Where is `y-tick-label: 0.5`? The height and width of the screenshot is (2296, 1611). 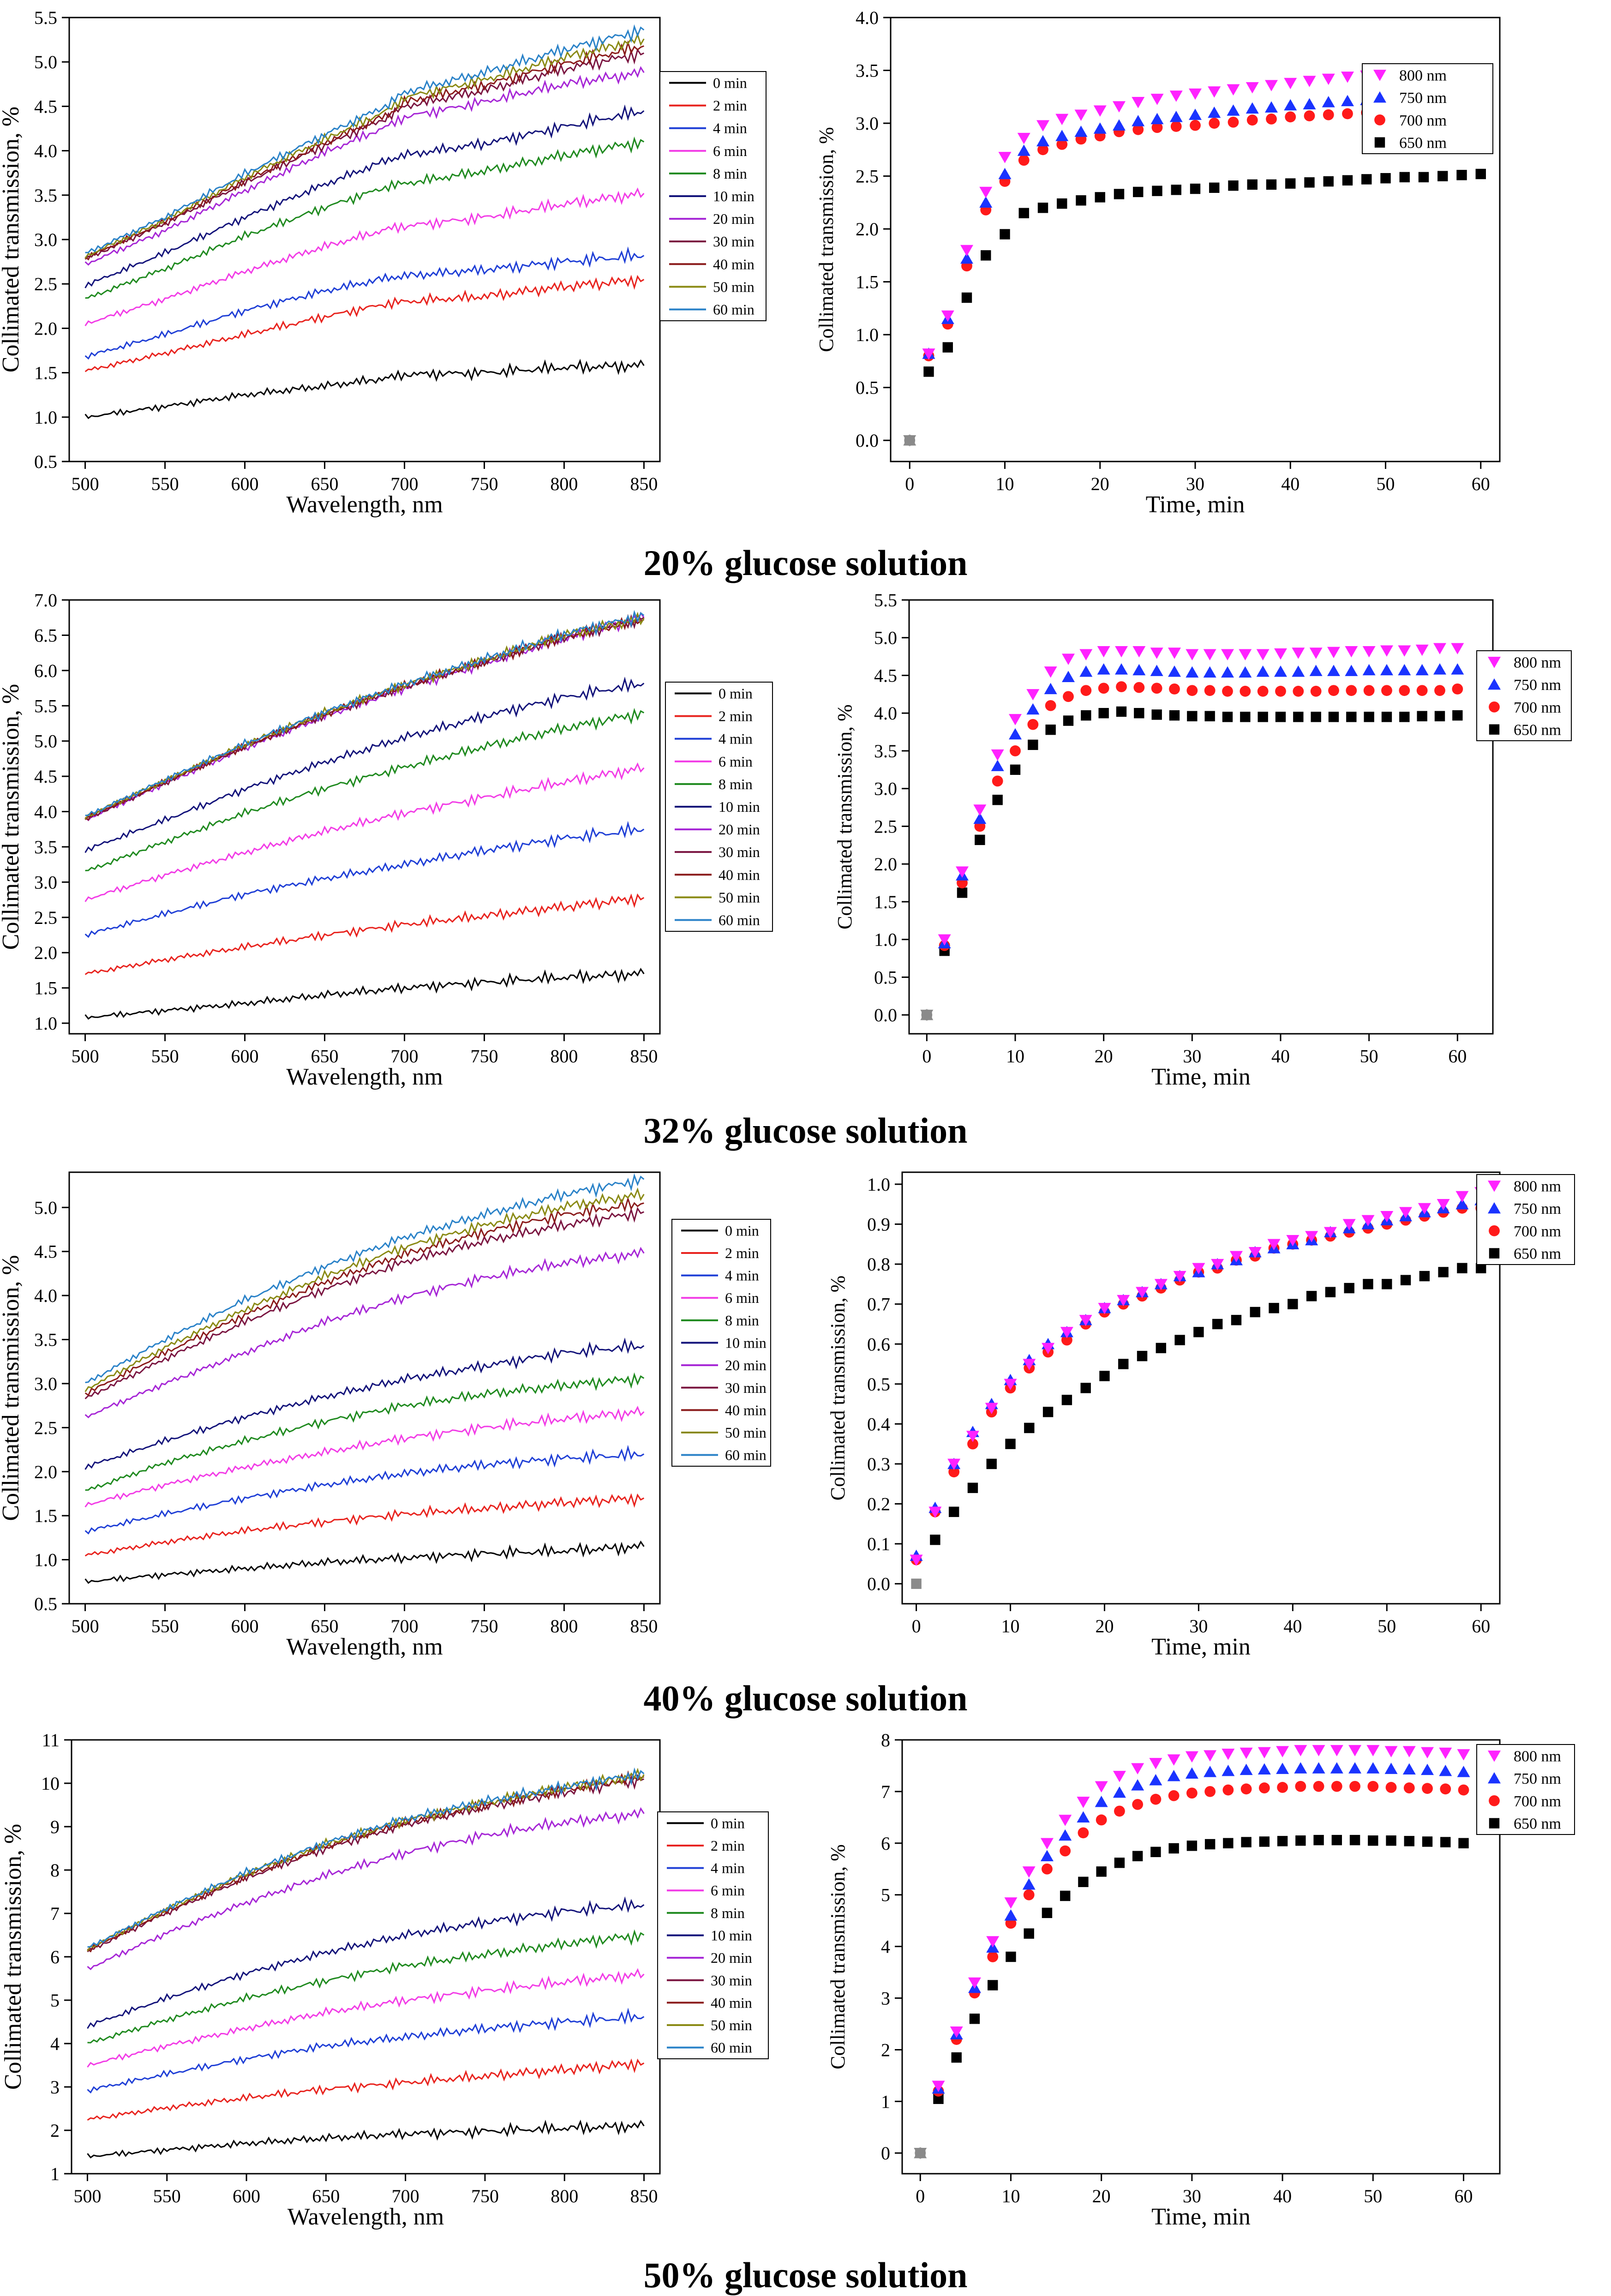 y-tick-label: 0.5 is located at coordinates (45, 462).